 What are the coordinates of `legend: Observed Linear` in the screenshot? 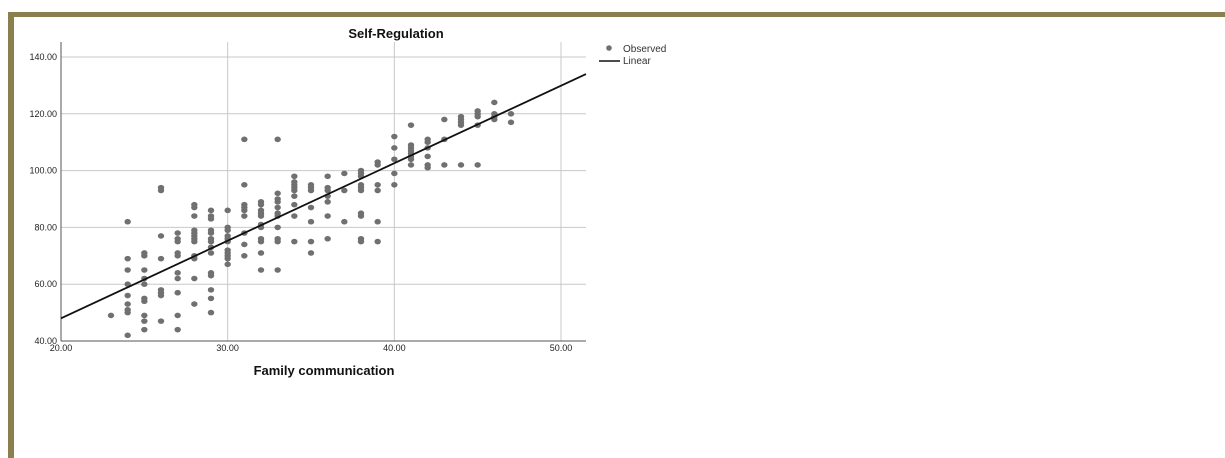 It's located at (632, 55).